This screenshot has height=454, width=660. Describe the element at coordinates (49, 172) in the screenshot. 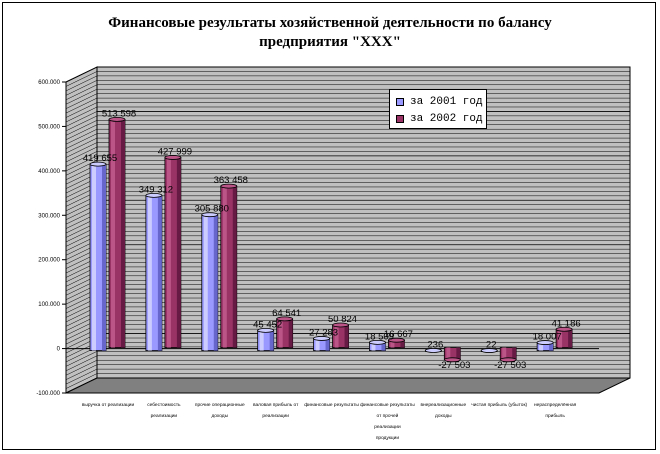

I see `y-tick-label: 400.000` at that location.